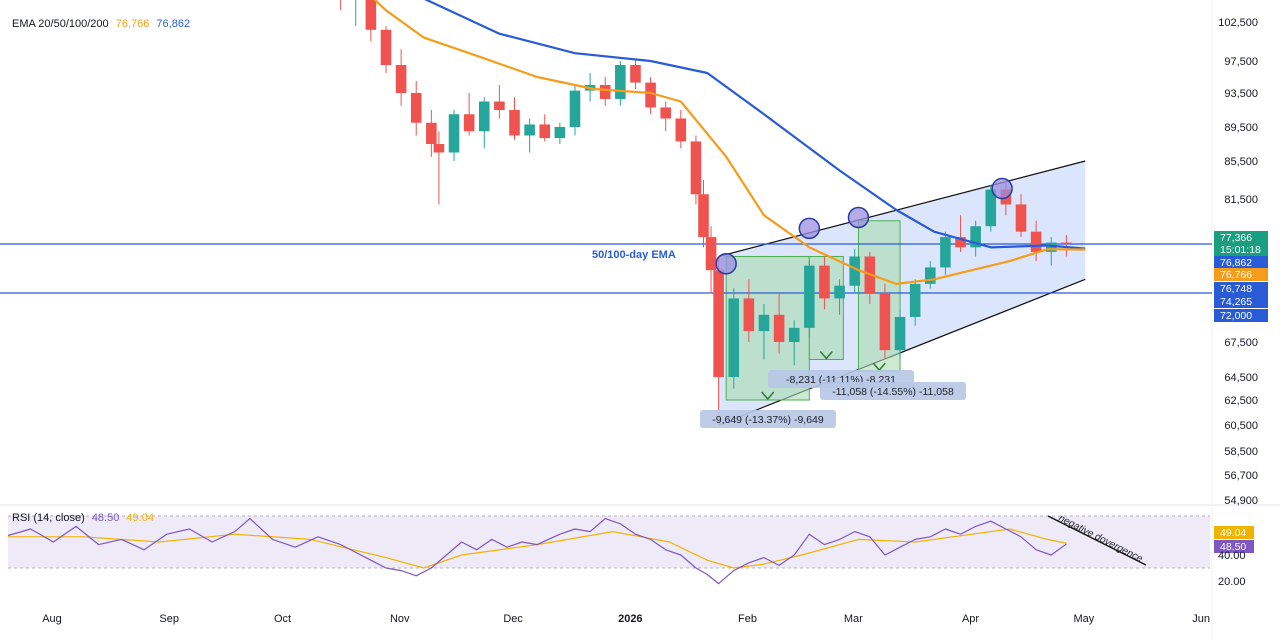 This screenshot has height=640, width=1280. Describe the element at coordinates (1241, 62) in the screenshot. I see `price-tick-1: 97,500` at that location.